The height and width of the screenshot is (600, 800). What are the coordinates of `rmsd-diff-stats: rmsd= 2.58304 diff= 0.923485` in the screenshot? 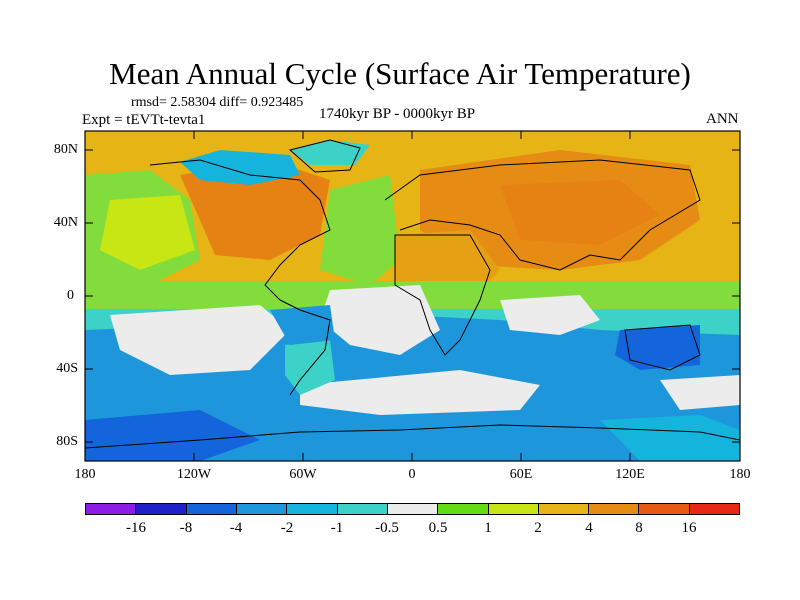 It's located at (217, 102).